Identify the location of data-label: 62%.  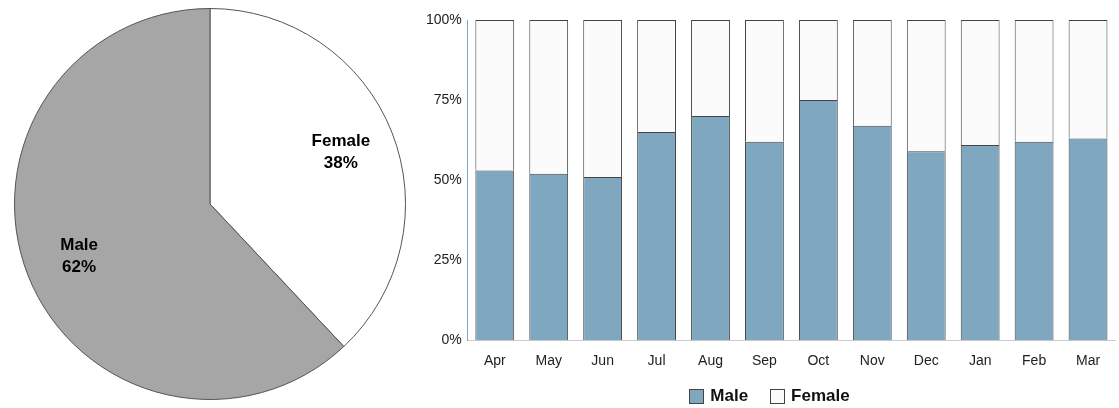
(79, 266).